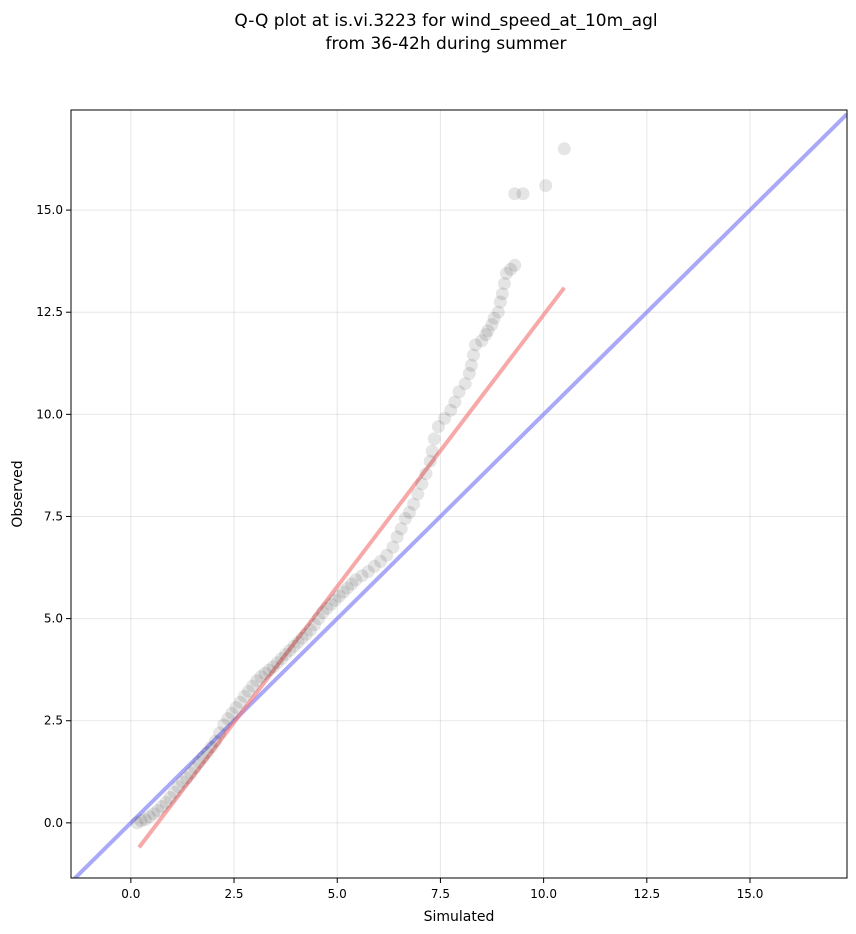  I want to click on y-tick-label: 7.5, so click(53, 516).